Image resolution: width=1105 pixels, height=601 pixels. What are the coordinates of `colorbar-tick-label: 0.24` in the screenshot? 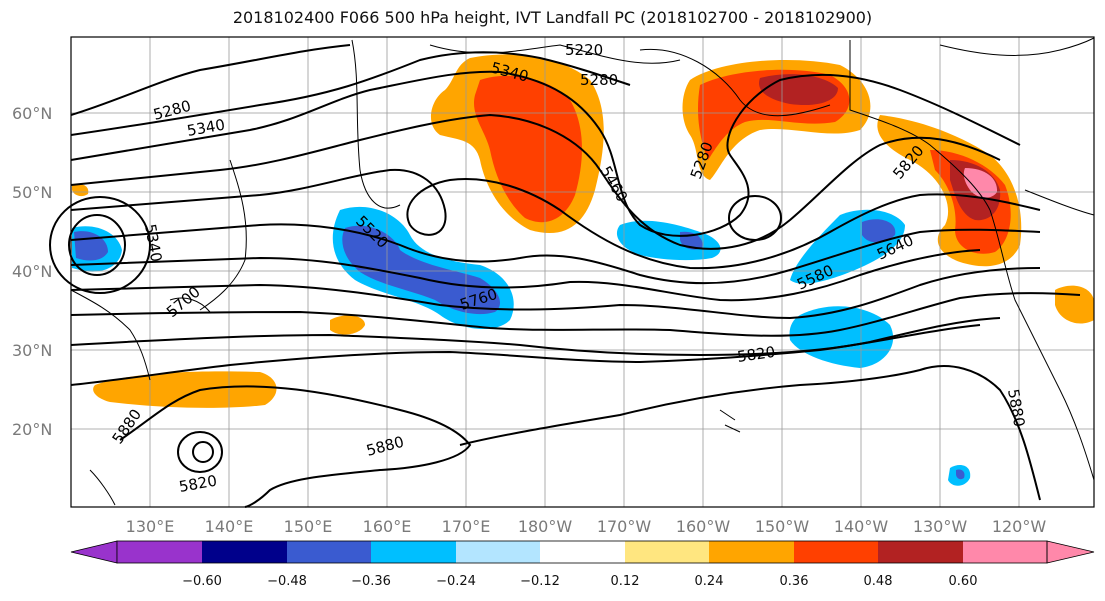 It's located at (709, 581).